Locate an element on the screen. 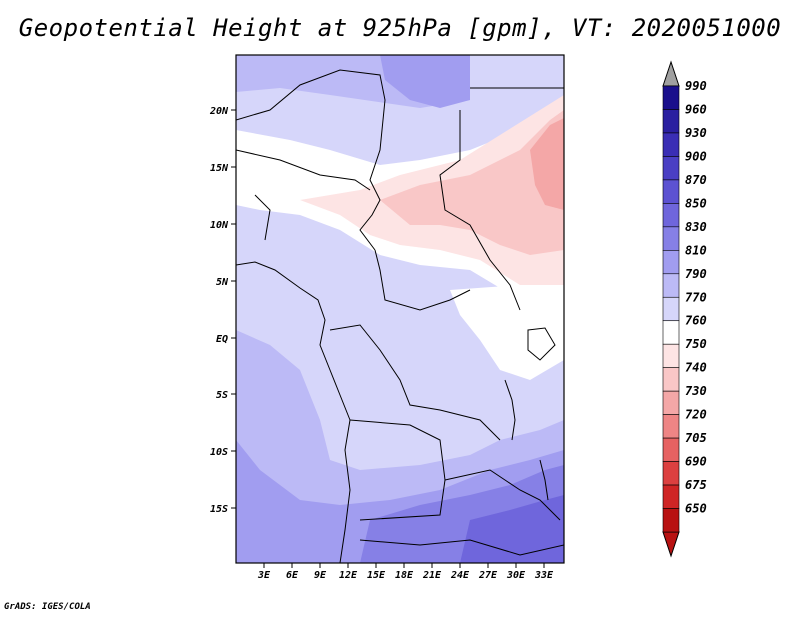 The width and height of the screenshot is (800, 618). lat-tick-label: 15S is located at coordinates (219, 509).